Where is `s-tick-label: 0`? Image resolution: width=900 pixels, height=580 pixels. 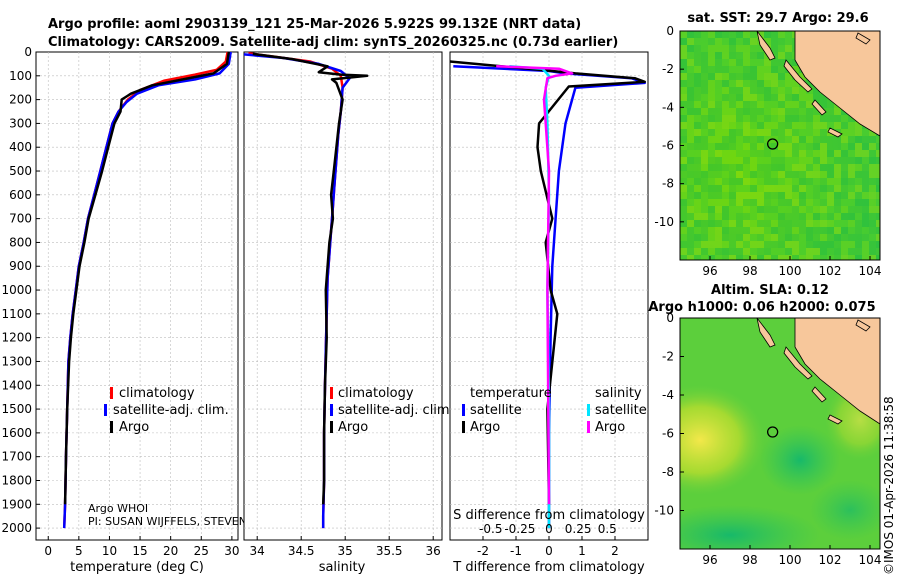 s-tick-label: 0 is located at coordinates (549, 529).